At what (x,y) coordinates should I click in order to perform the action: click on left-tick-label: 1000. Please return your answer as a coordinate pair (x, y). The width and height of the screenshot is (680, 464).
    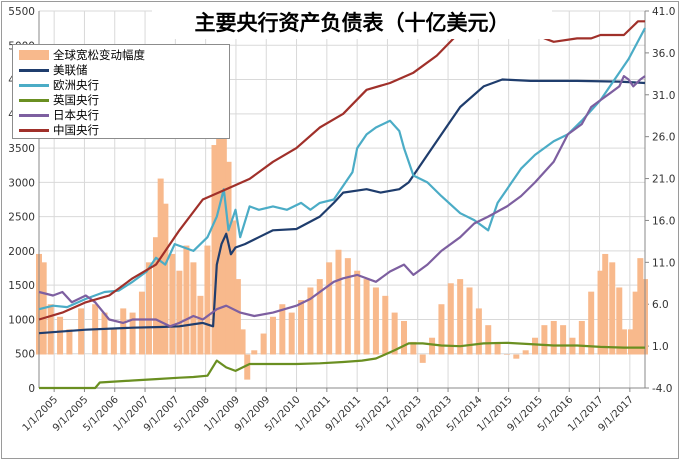
    Looking at the image, I should click on (21, 320).